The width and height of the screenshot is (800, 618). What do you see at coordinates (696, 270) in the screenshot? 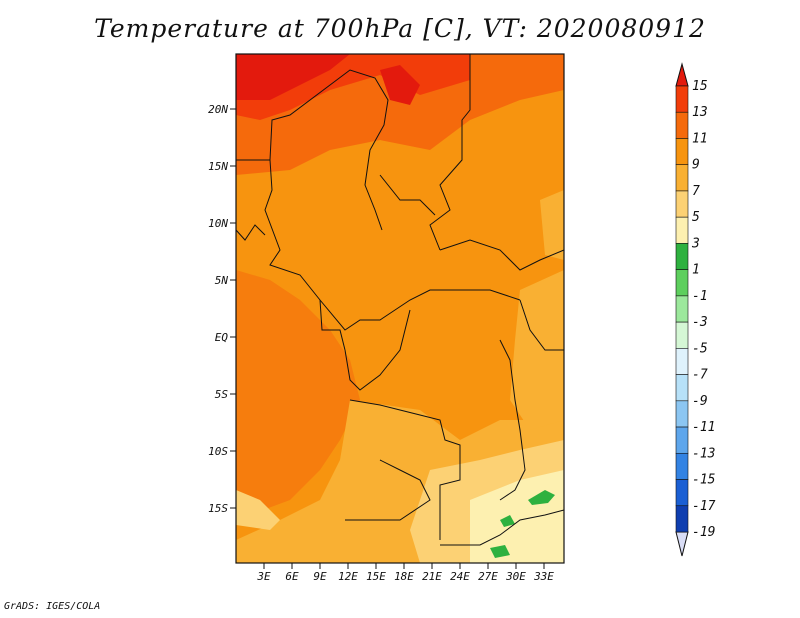
I see `colorbar-label: 1` at bounding box center [696, 270].